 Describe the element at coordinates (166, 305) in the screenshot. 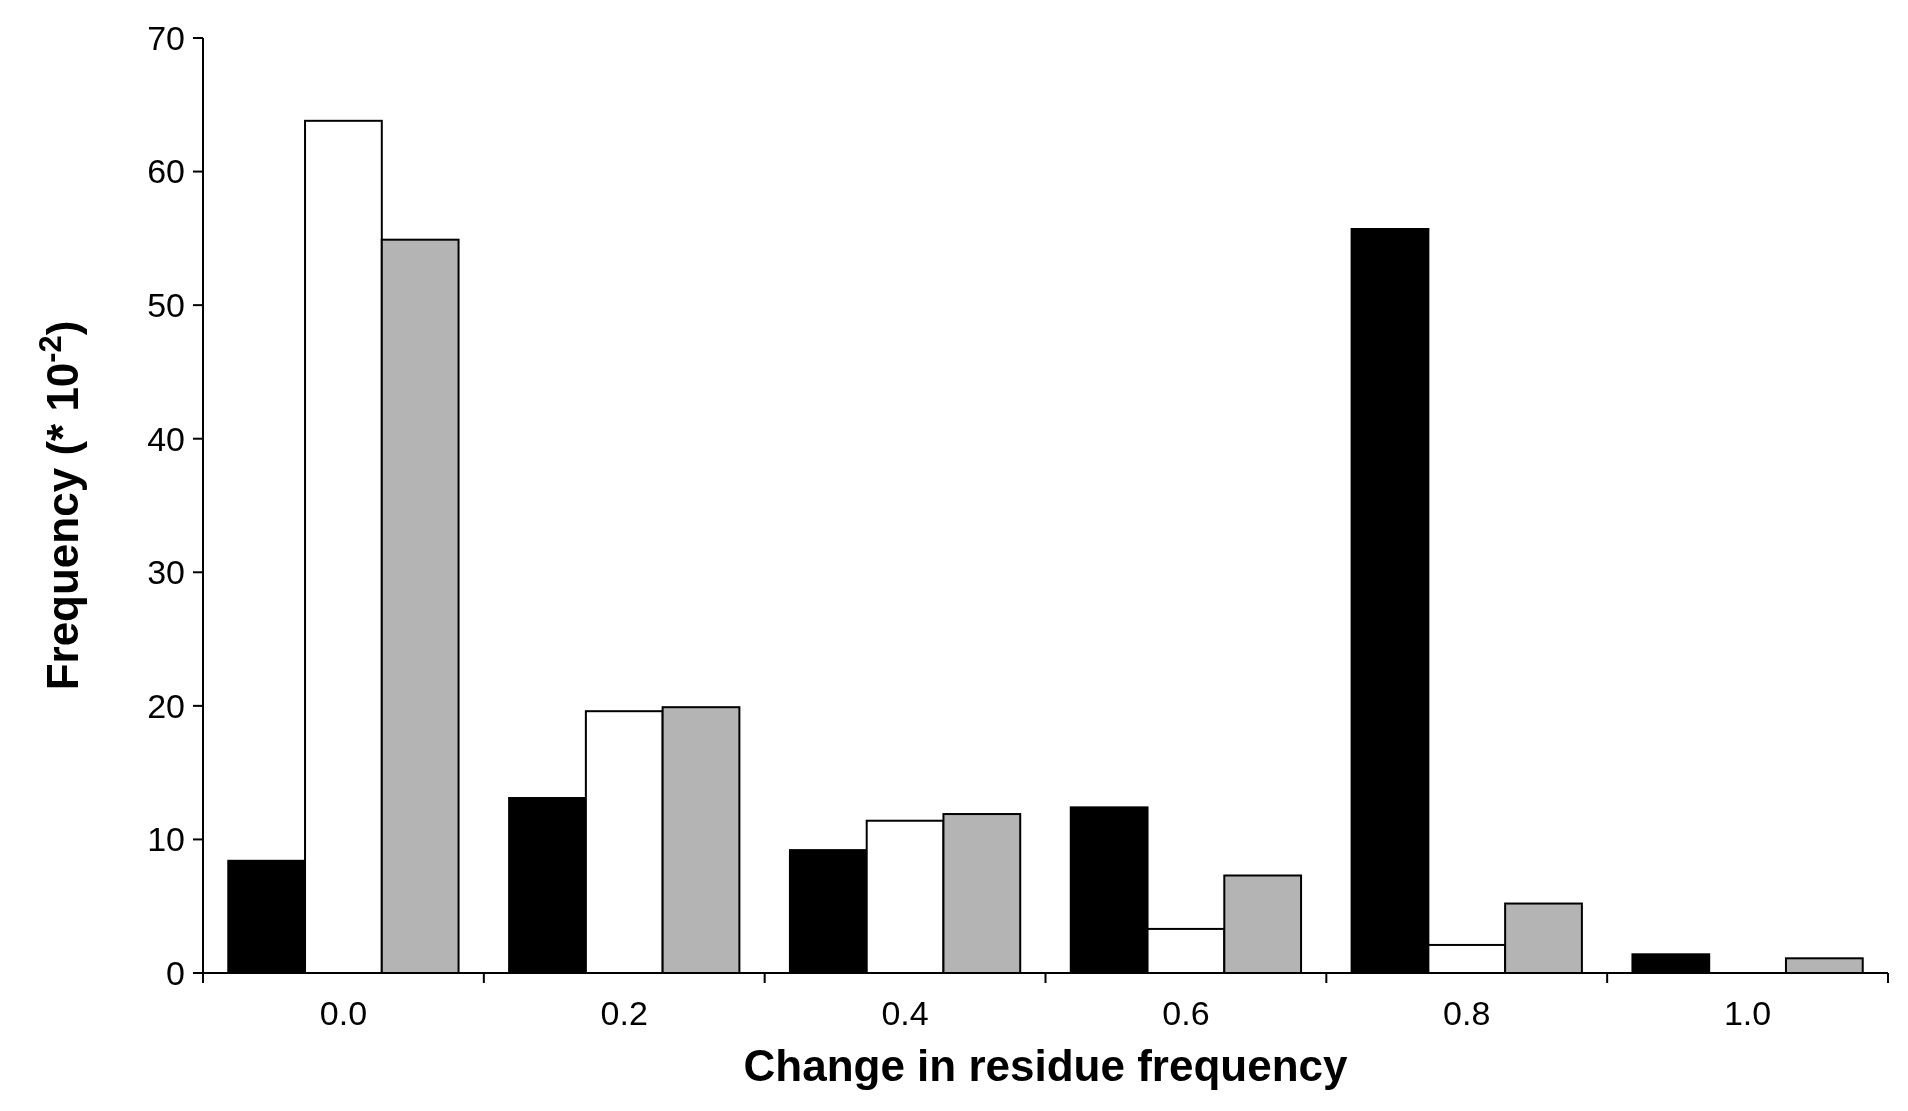

I see `y-tick-label: 50` at that location.